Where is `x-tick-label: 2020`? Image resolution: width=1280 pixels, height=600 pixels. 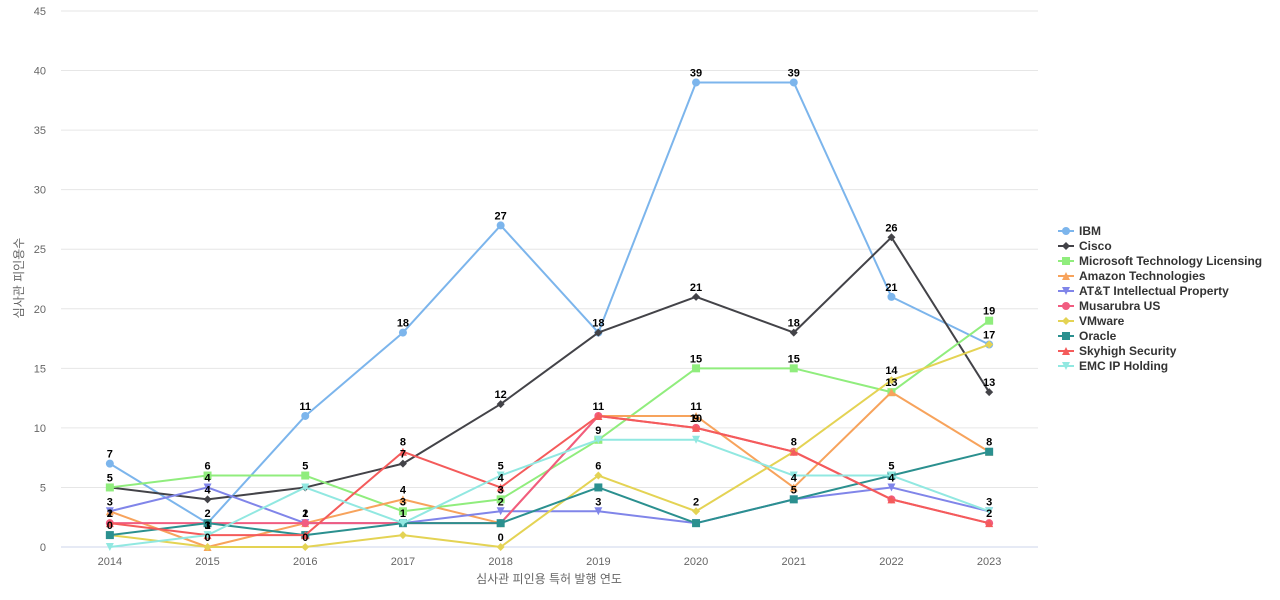 x-tick-label: 2020 is located at coordinates (696, 562).